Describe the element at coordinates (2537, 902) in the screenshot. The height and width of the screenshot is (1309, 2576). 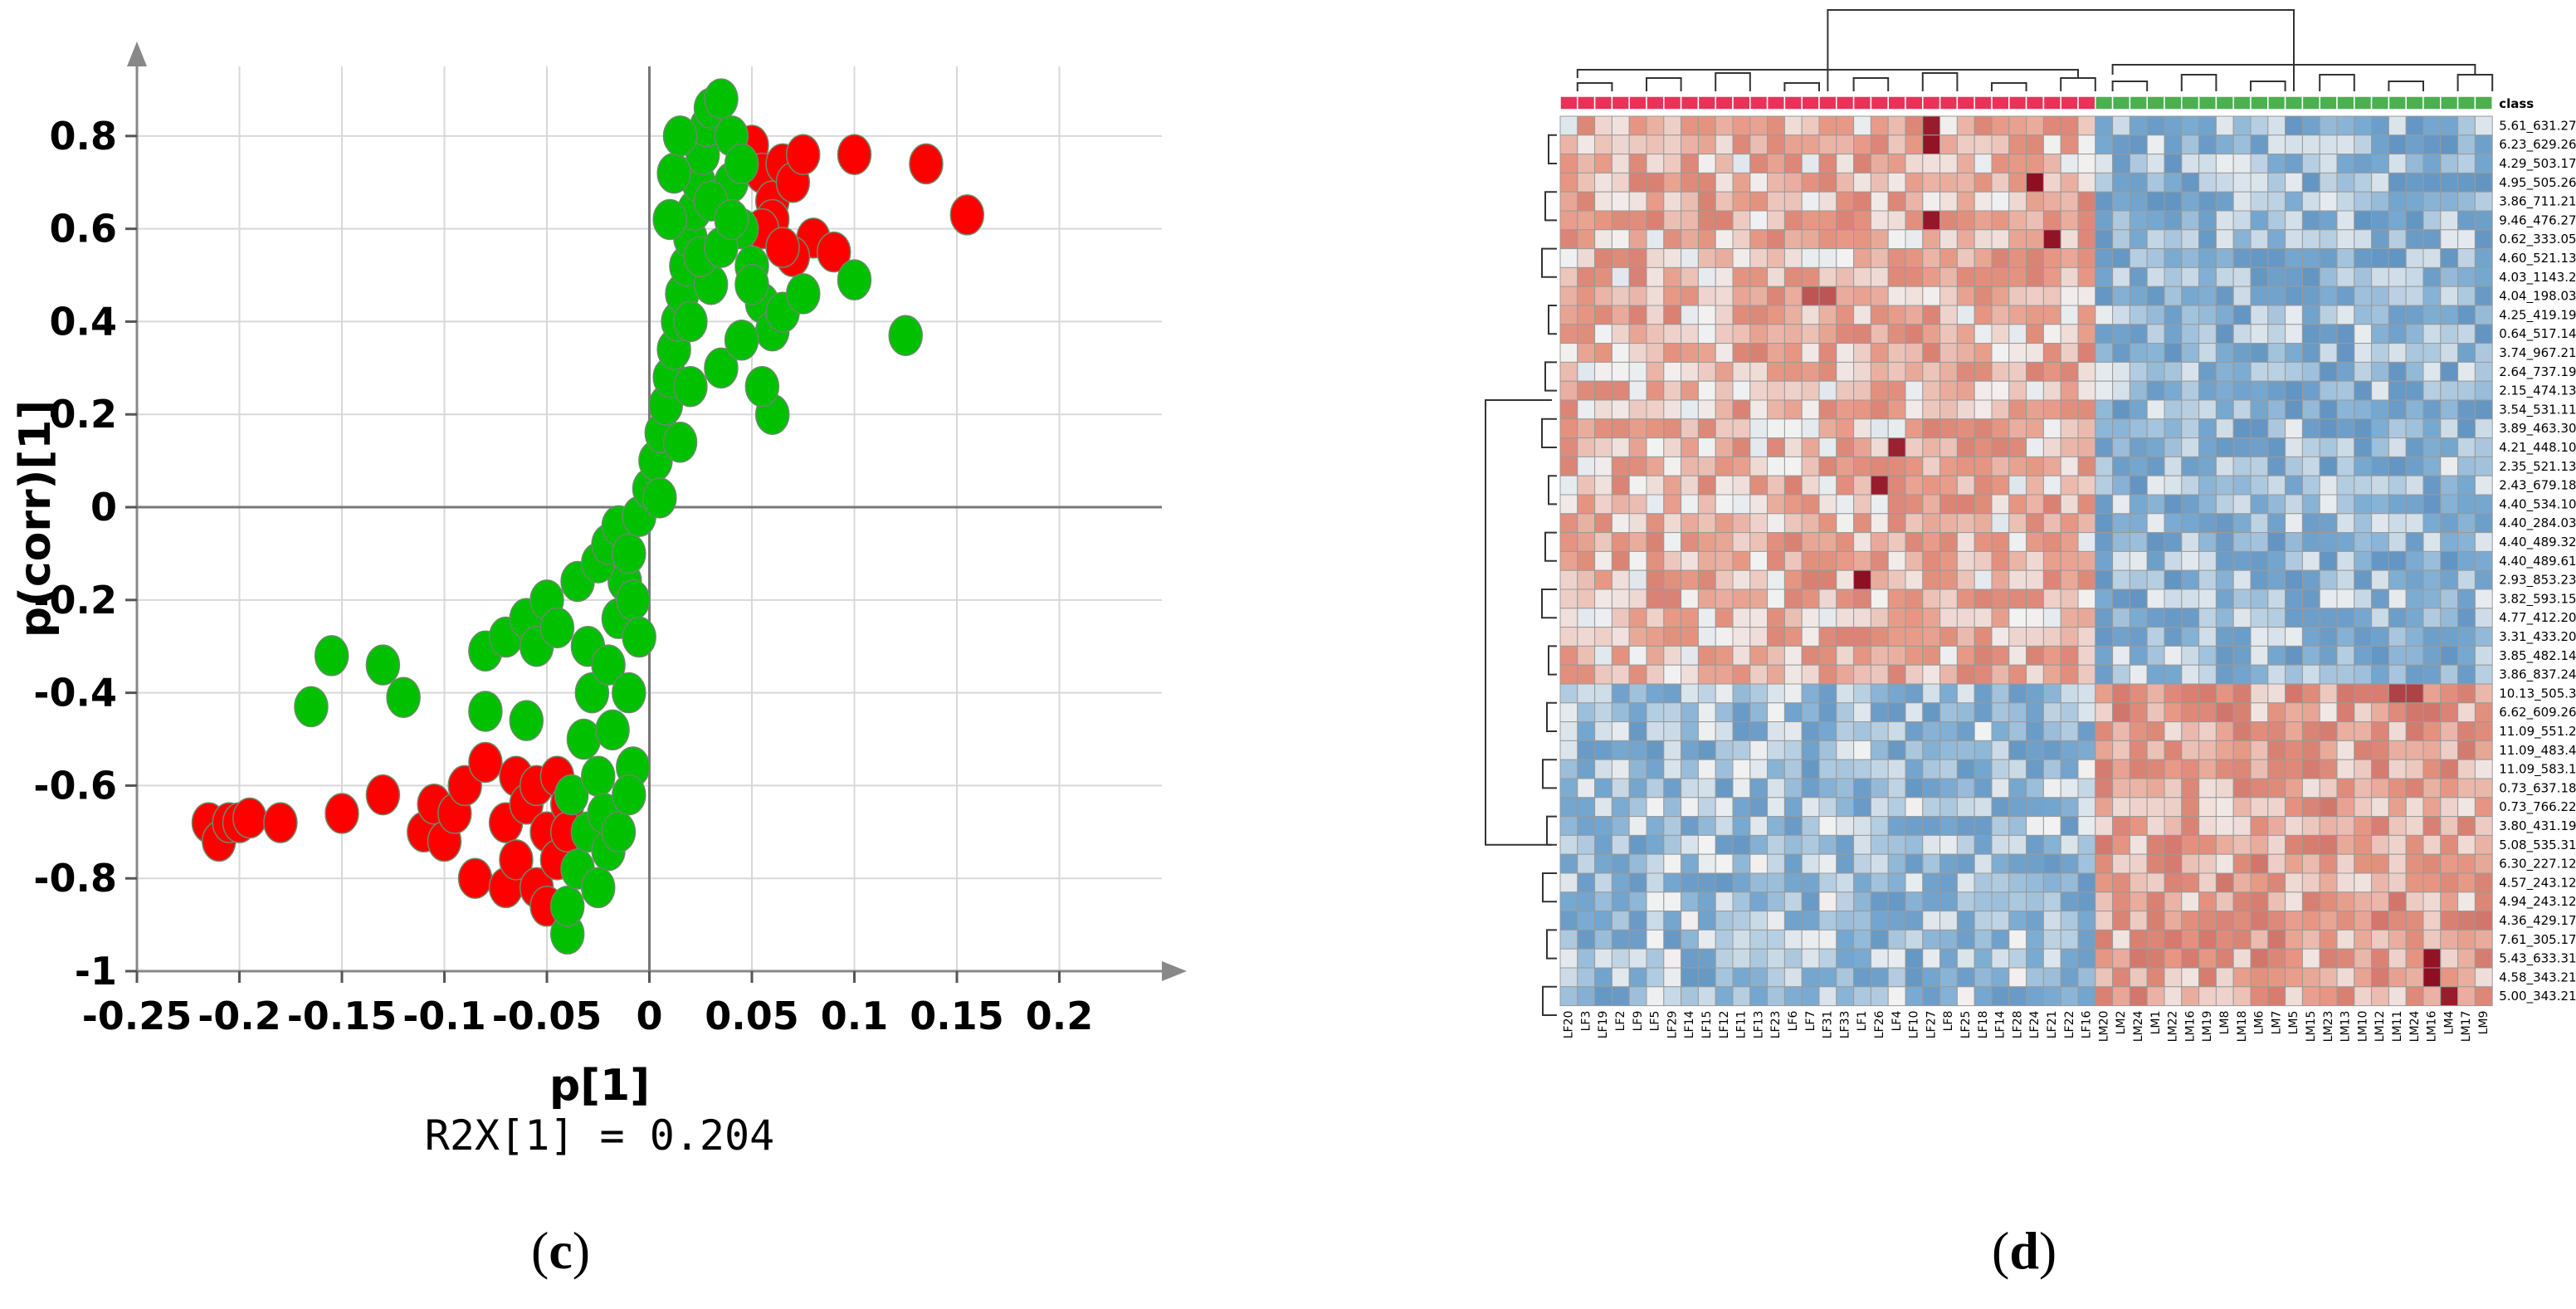
I see `row-label: 4.94_243.1239m/z` at that location.